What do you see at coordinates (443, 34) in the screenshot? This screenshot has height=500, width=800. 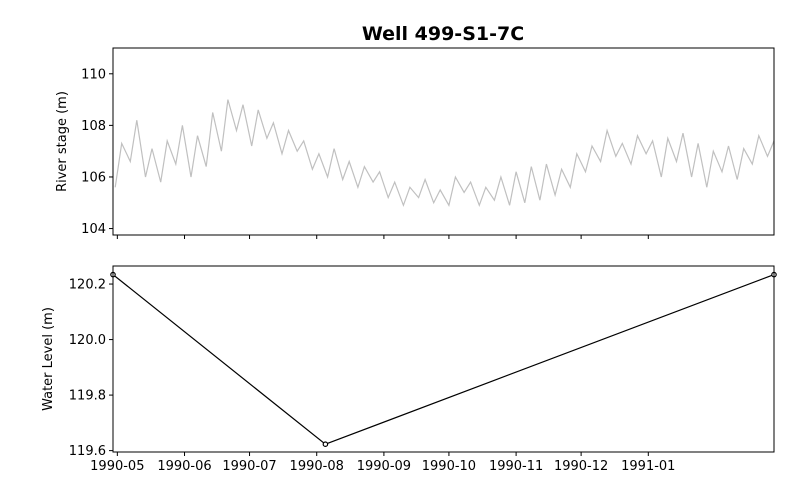 I see `chart-title: Well 499-S1-7C` at bounding box center [443, 34].